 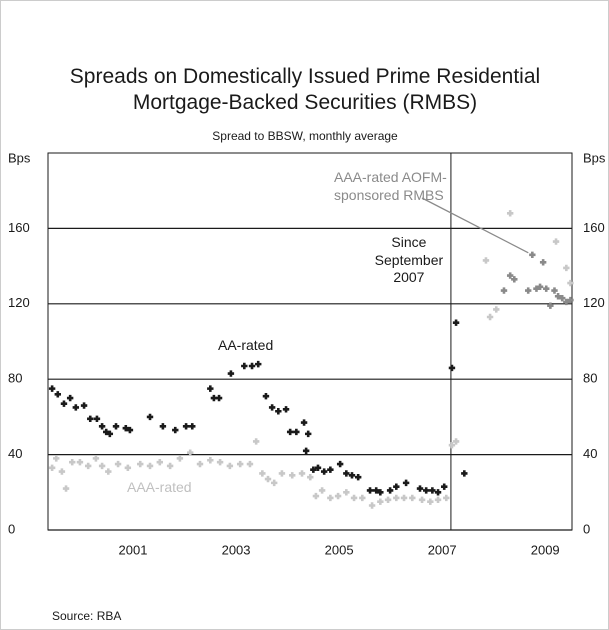 I want to click on x-tick-label: 2009, so click(x=545, y=549).